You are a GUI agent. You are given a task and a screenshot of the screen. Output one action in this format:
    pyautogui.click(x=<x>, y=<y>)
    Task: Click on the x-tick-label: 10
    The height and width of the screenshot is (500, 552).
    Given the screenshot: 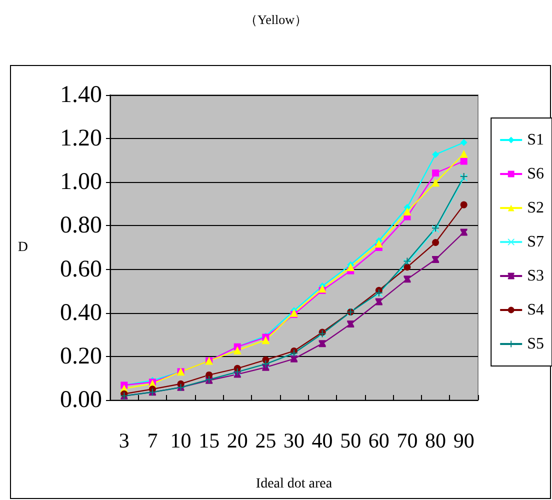 What is the action you would take?
    pyautogui.click(x=181, y=440)
    